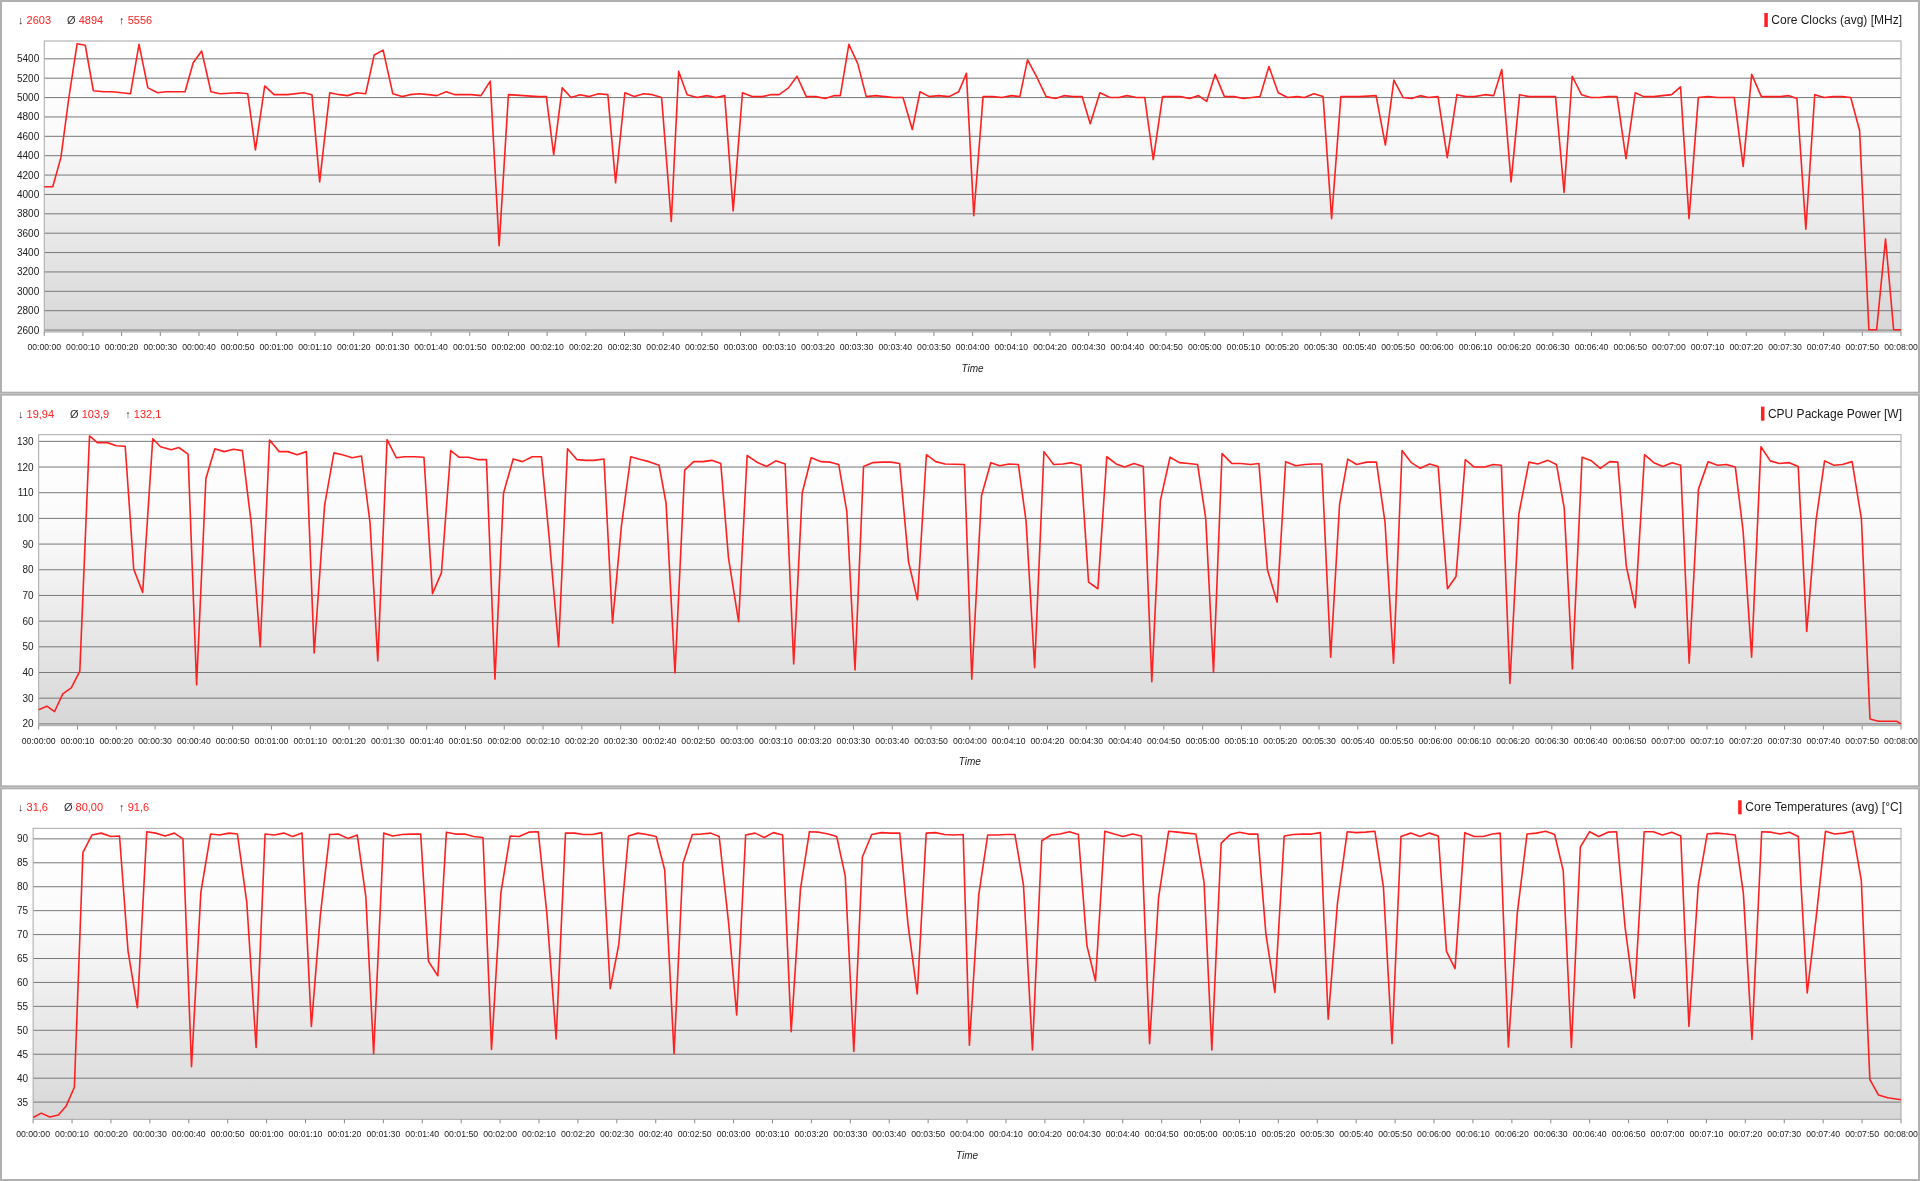  I want to click on x-tick-label: 00:08:00, so click(1901, 740).